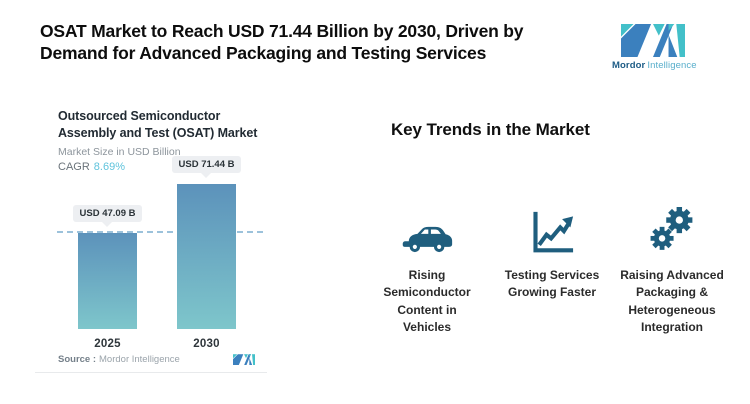  I want to click on bar-value-label: USD 71.44 B, so click(206, 164).